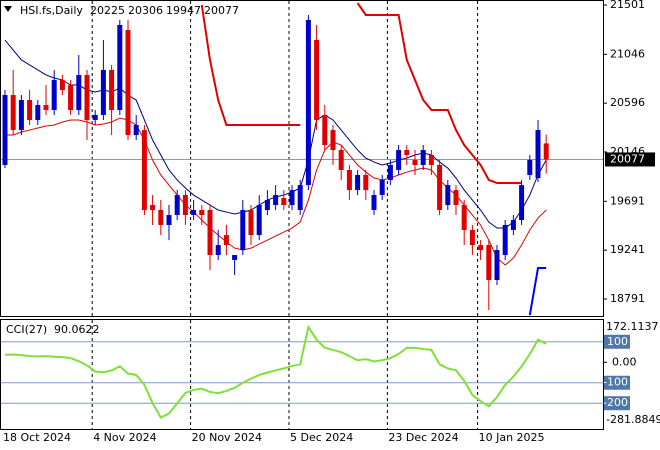  What do you see at coordinates (221, 10) in the screenshot?
I see `close-value: 20077` at bounding box center [221, 10].